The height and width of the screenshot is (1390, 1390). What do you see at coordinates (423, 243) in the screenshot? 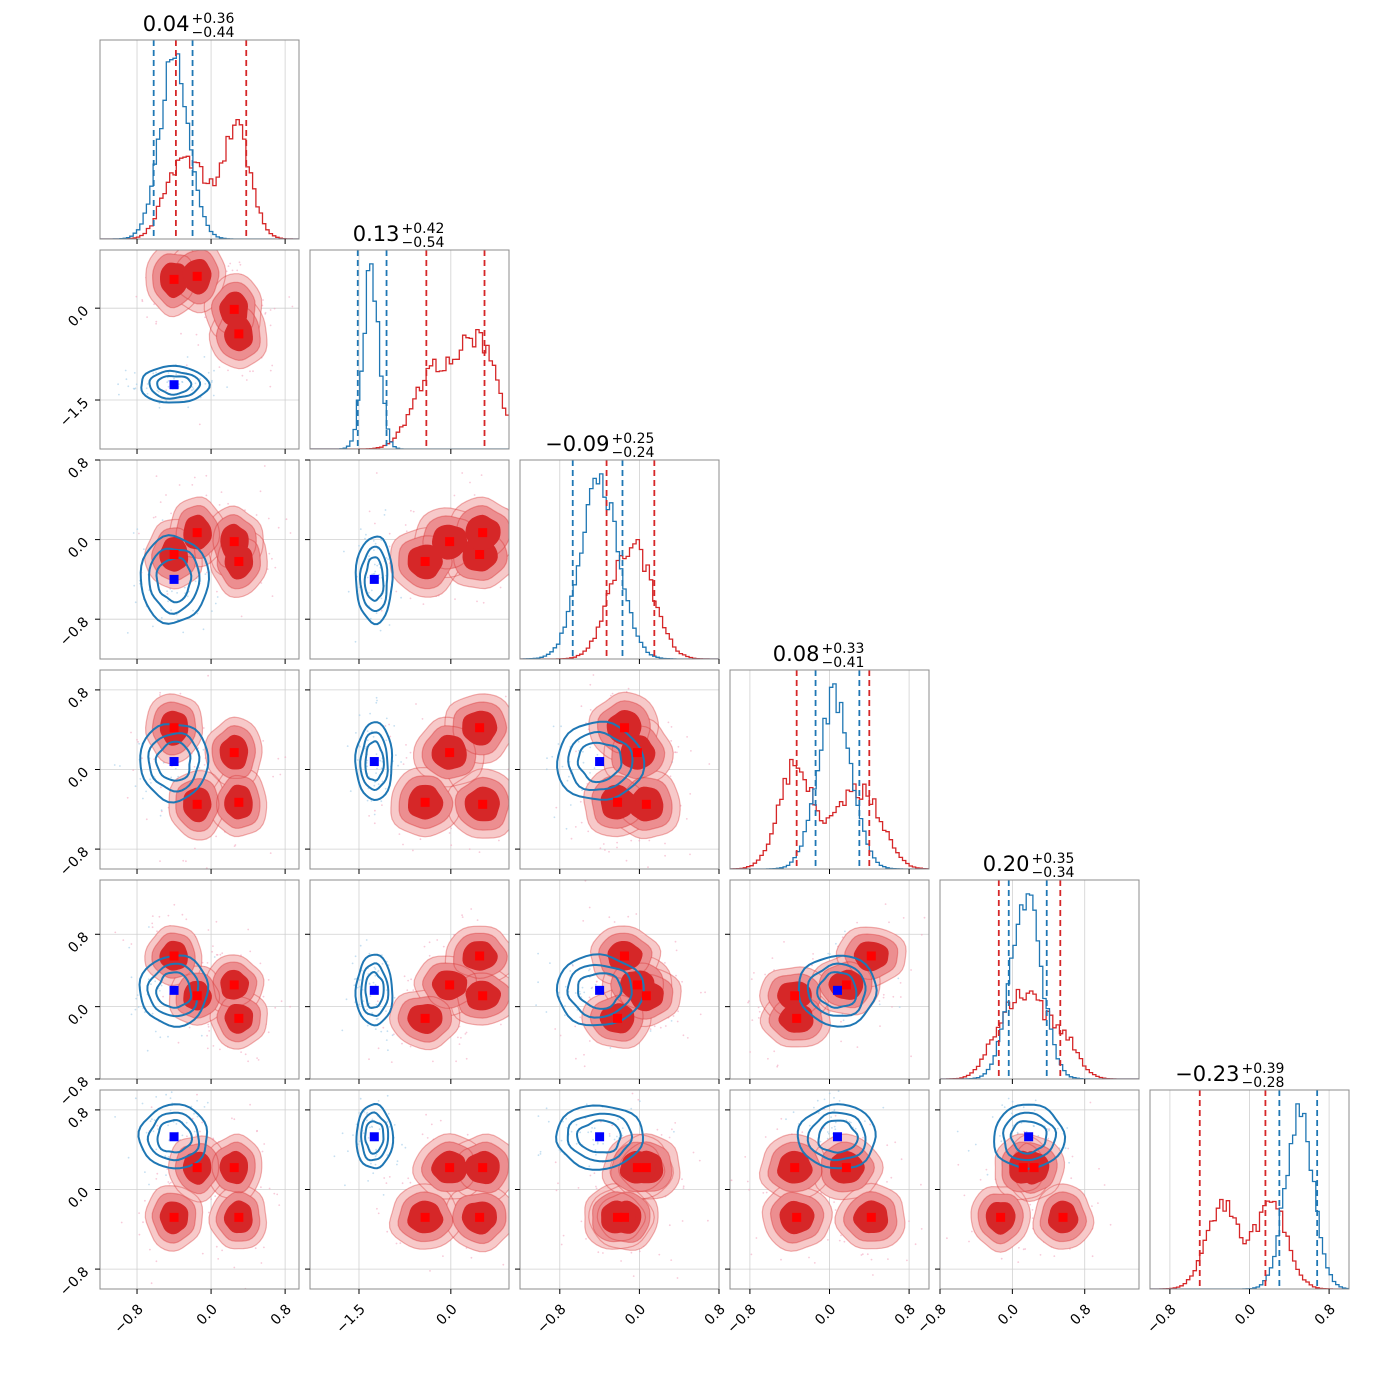
I see `title-lower-error: −0.54` at bounding box center [423, 243].